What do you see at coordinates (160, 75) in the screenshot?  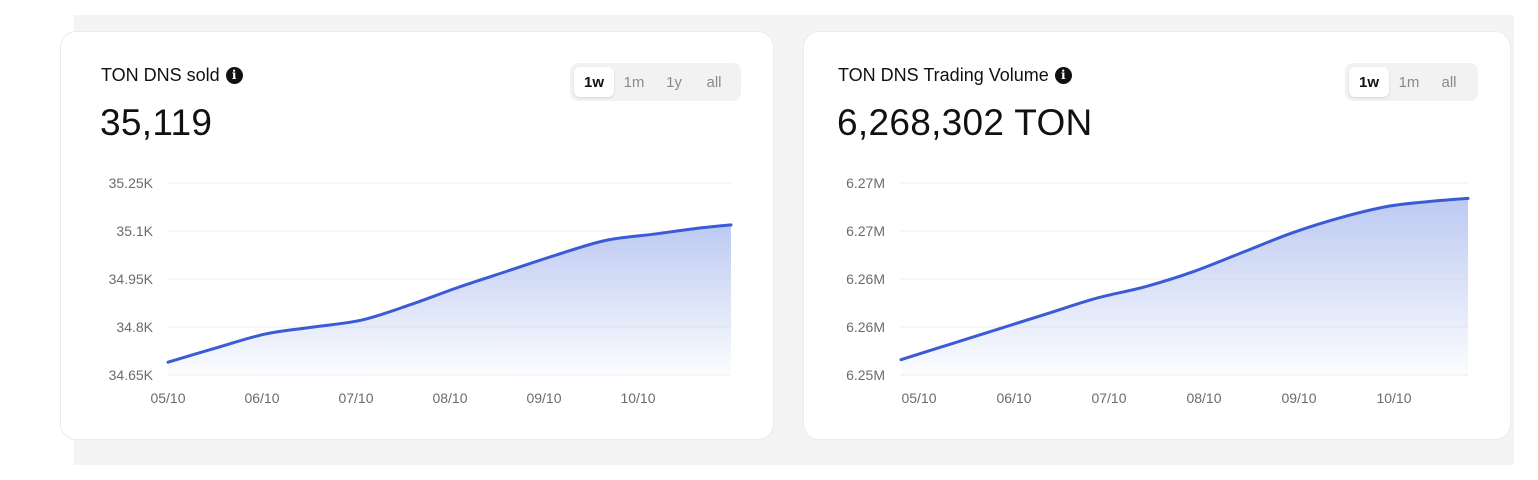 I see `dns-sold-title: TON DNS sold` at bounding box center [160, 75].